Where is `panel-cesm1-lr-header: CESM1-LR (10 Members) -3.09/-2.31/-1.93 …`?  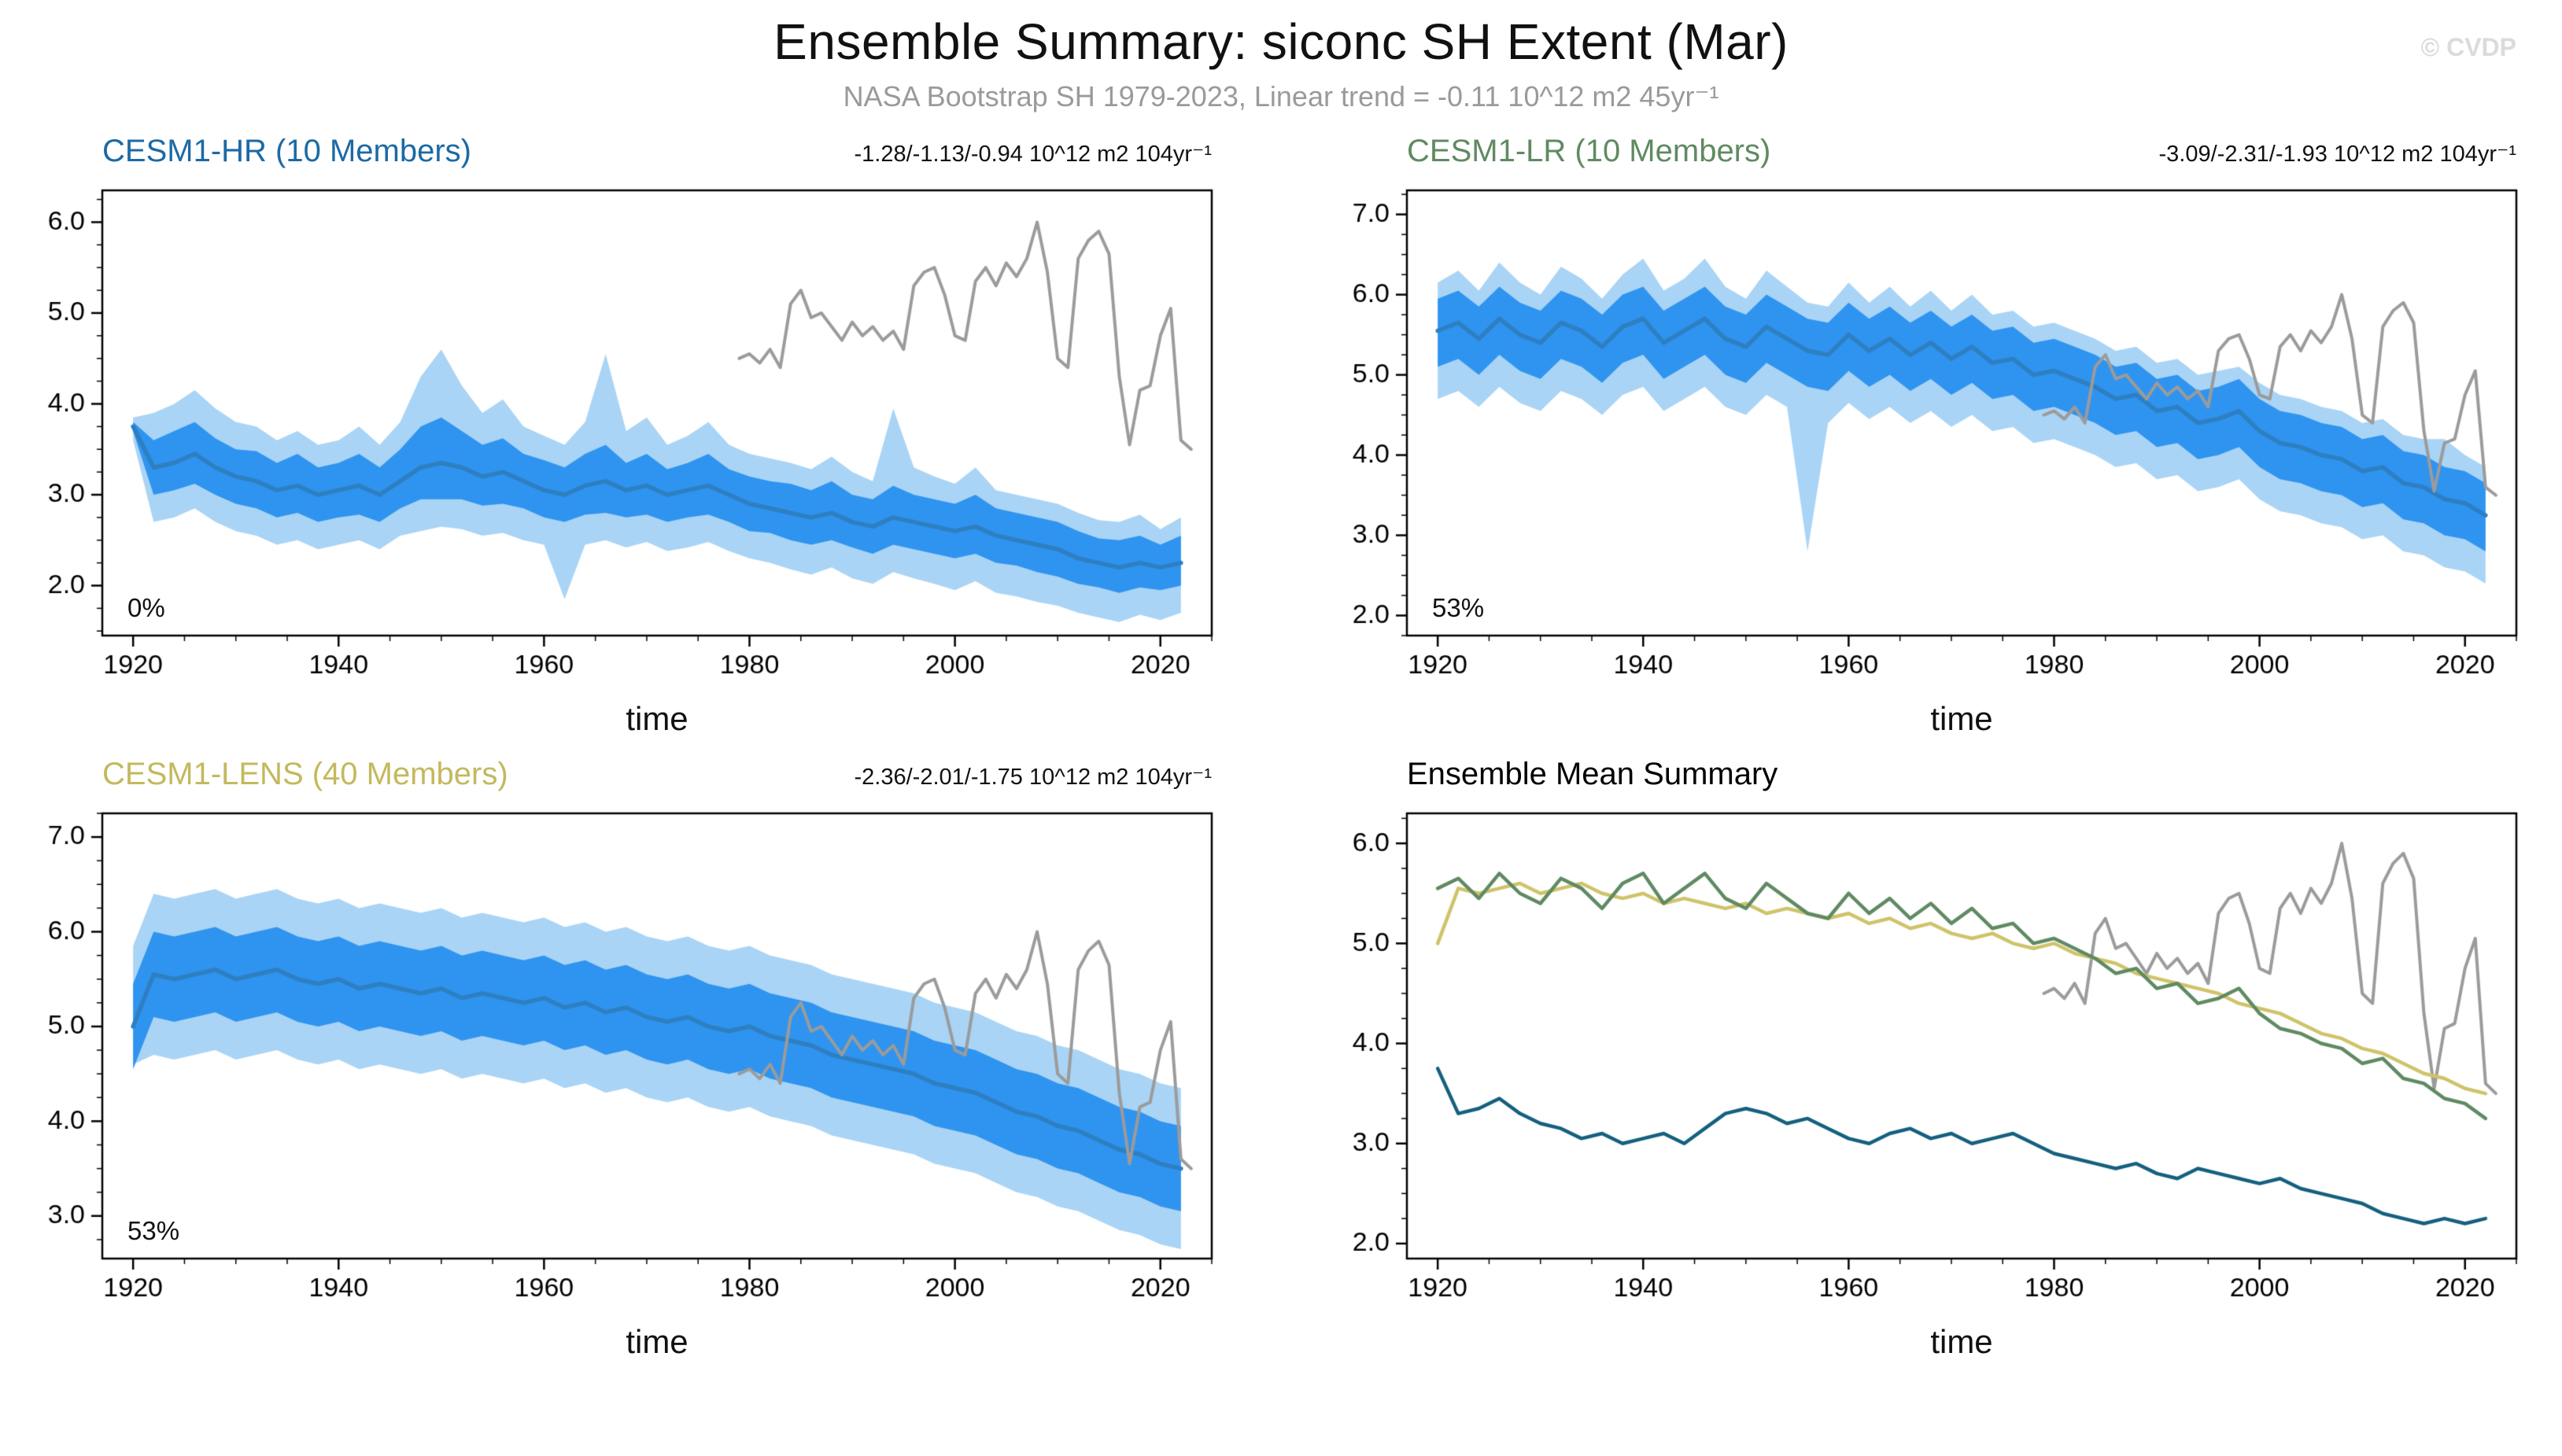
panel-cesm1-lr-header: CESM1-LR (10 Members) -3.09/-2.31/-1.93 … is located at coordinates (1933, 156).